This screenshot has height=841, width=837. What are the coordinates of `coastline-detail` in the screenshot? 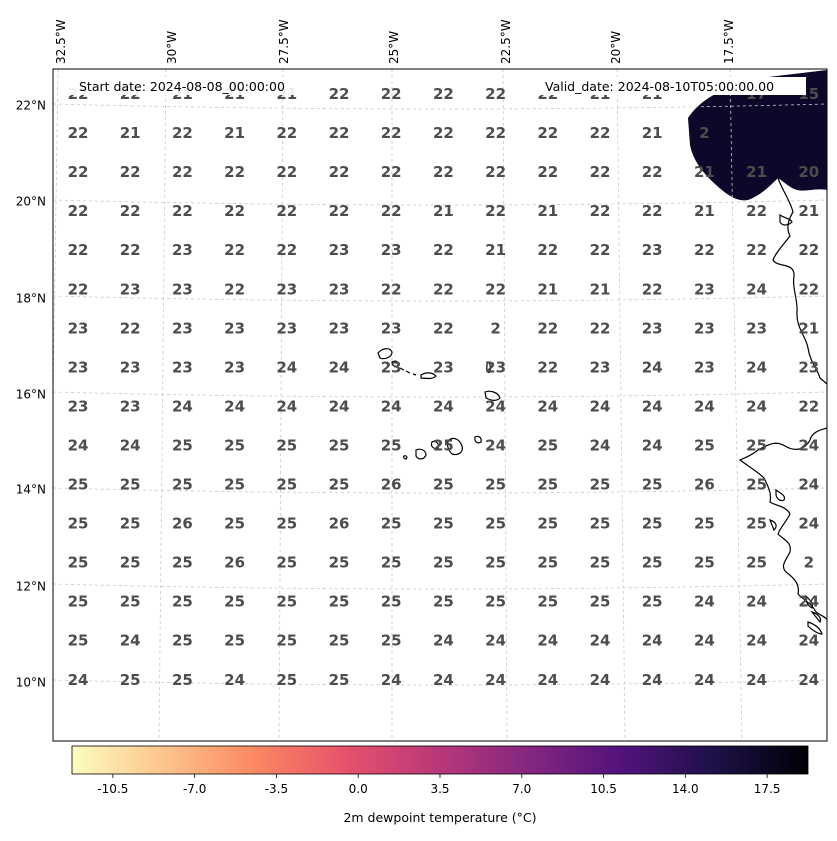 It's located at (795, 424).